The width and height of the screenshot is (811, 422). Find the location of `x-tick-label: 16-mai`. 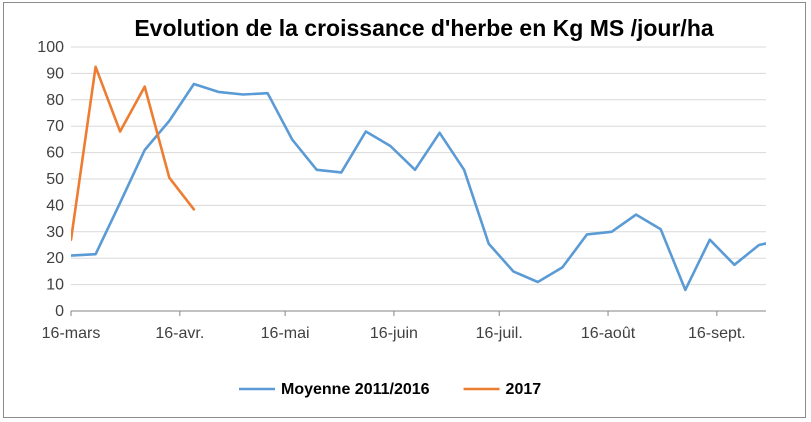

x-tick-label: 16-mai is located at coordinates (285, 333).